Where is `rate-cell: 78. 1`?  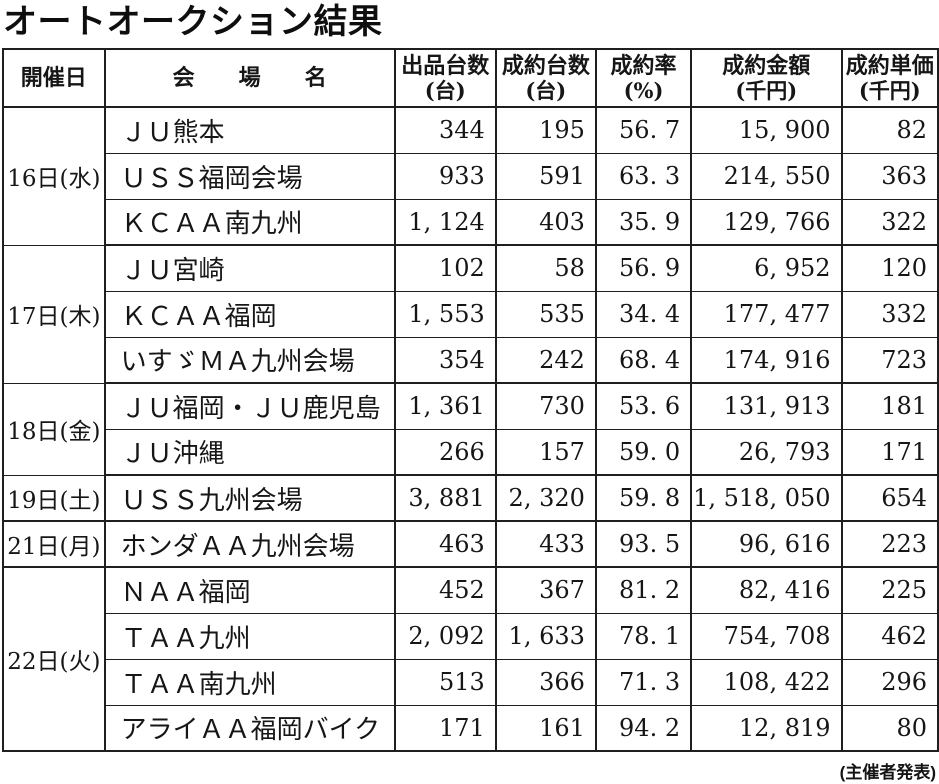 rate-cell: 78. 1 is located at coordinates (643, 636).